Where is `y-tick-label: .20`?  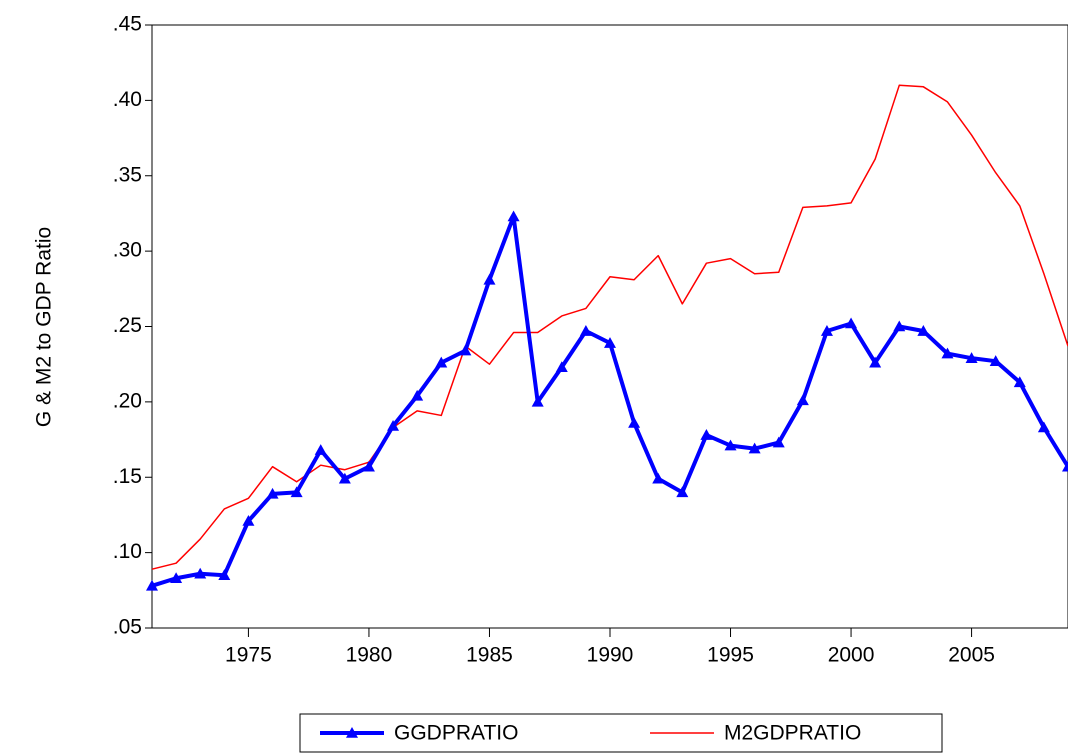 y-tick-label: .20 is located at coordinates (127, 400).